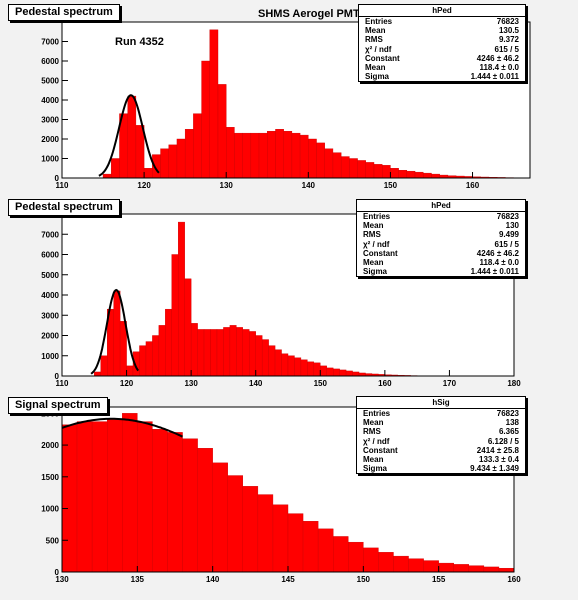 The width and height of the screenshot is (578, 600). I want to click on stats-box-3-name: hSig, so click(441, 403).